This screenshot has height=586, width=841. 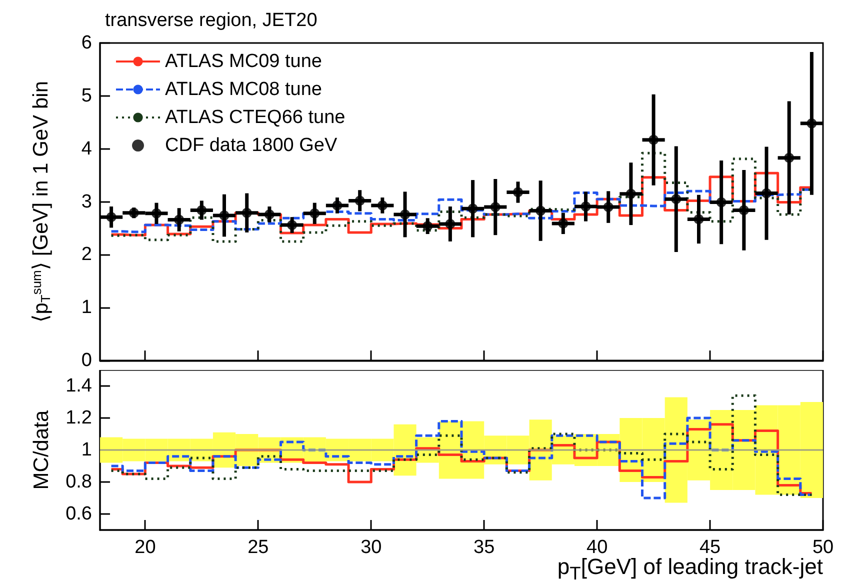 I want to click on x-tick-label: 35, so click(x=484, y=547).